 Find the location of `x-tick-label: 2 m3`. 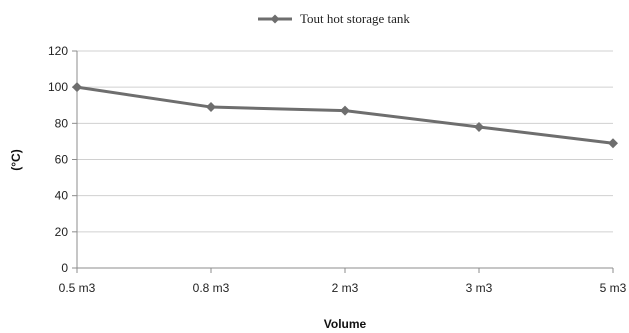

x-tick-label: 2 m3 is located at coordinates (345, 288).